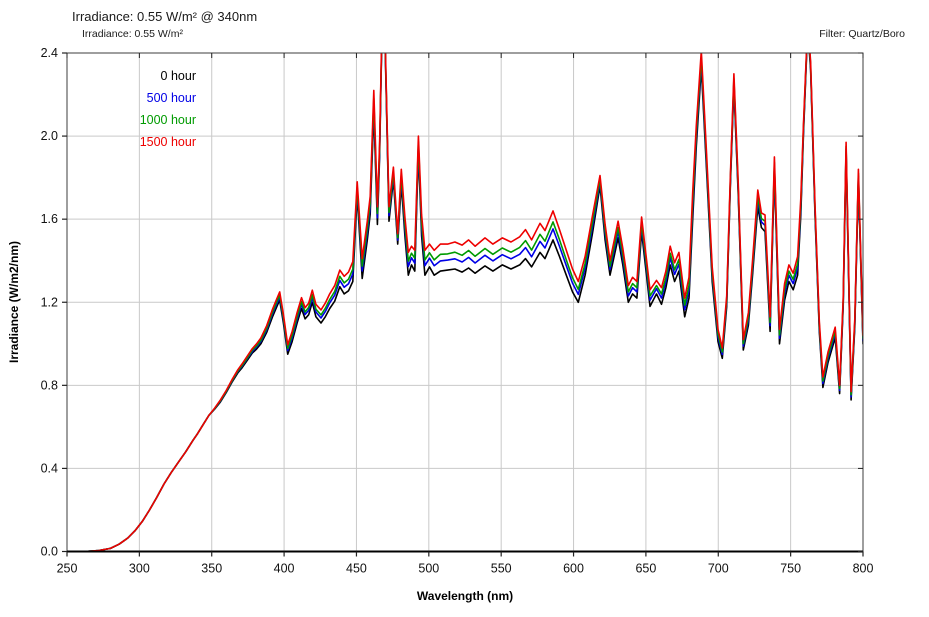 The width and height of the screenshot is (929, 617). Describe the element at coordinates (790, 569) in the screenshot. I see `svg-text: 750` at that location.